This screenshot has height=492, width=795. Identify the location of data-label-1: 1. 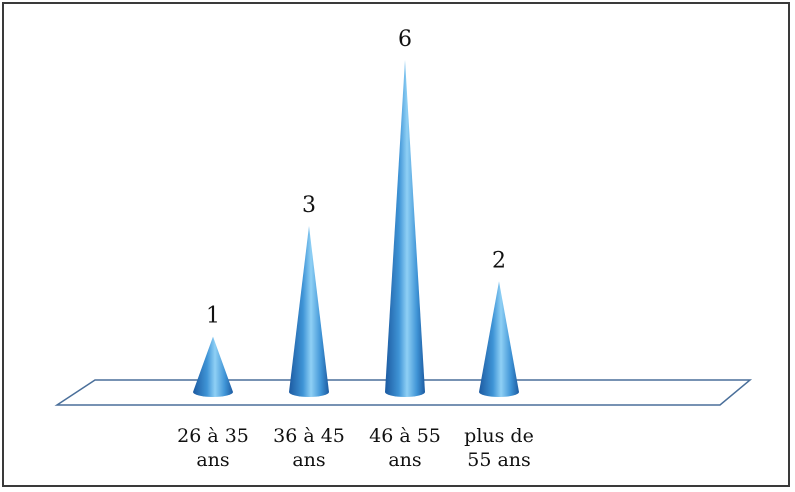
(213, 316).